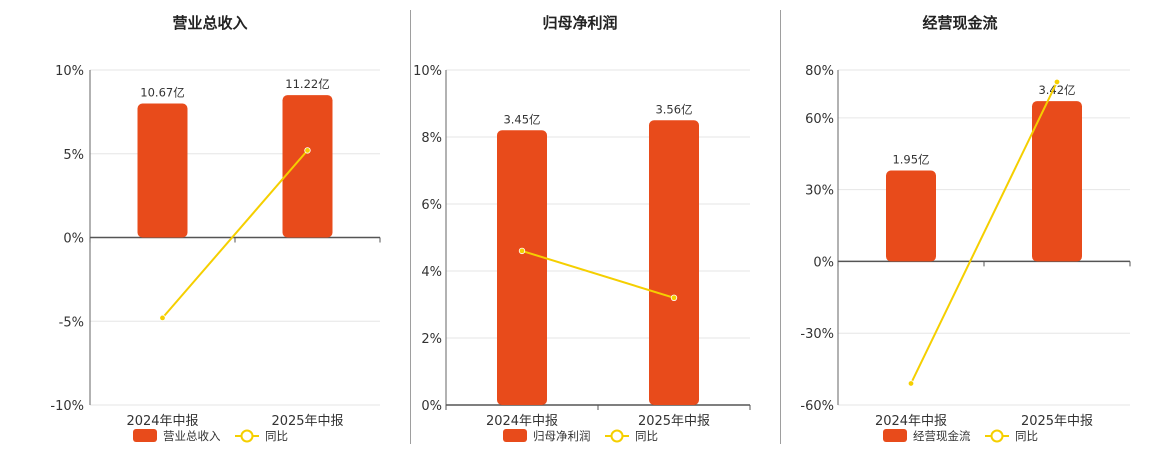 This screenshot has width=1160, height=450. Describe the element at coordinates (819, 191) in the screenshot. I see `y-tick-label: 30%` at that location.